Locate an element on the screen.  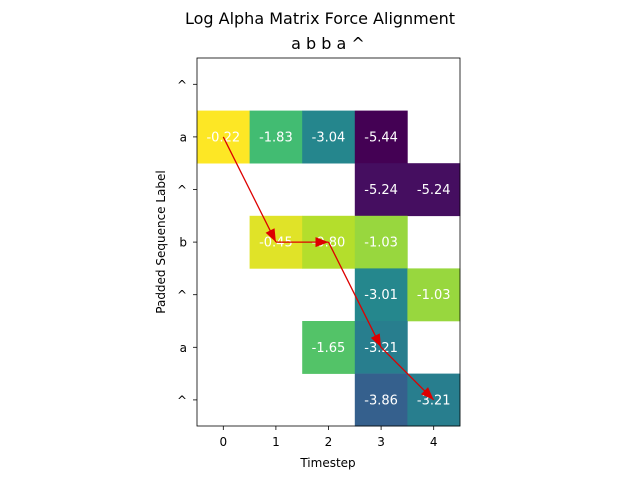
x-tick-label: 2 is located at coordinates (329, 442).